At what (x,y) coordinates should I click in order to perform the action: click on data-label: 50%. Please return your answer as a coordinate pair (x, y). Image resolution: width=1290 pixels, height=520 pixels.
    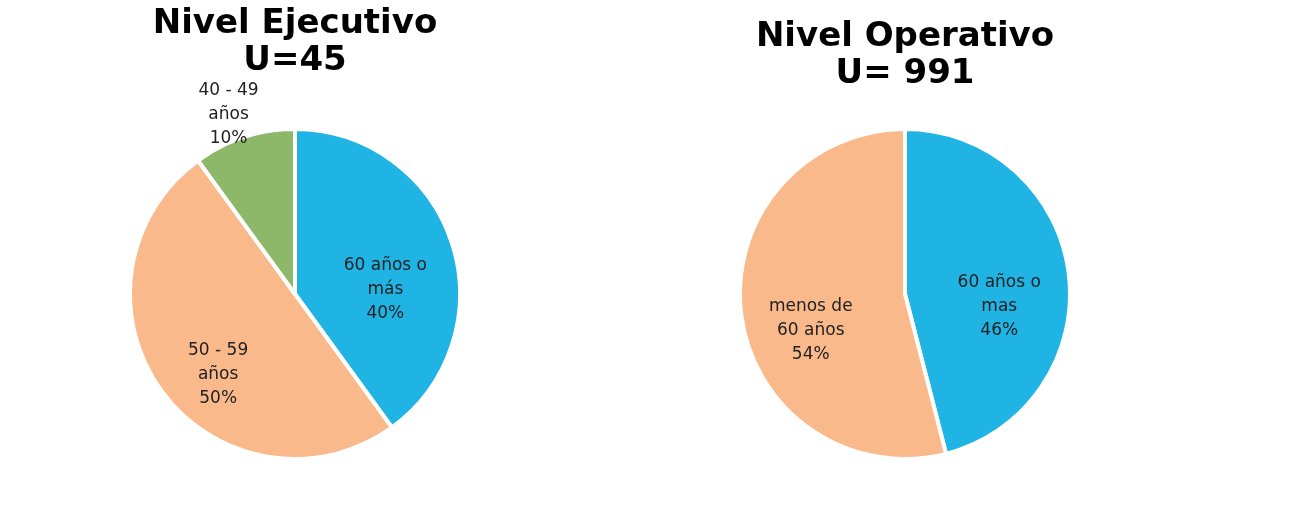
    Looking at the image, I should click on (218, 396).